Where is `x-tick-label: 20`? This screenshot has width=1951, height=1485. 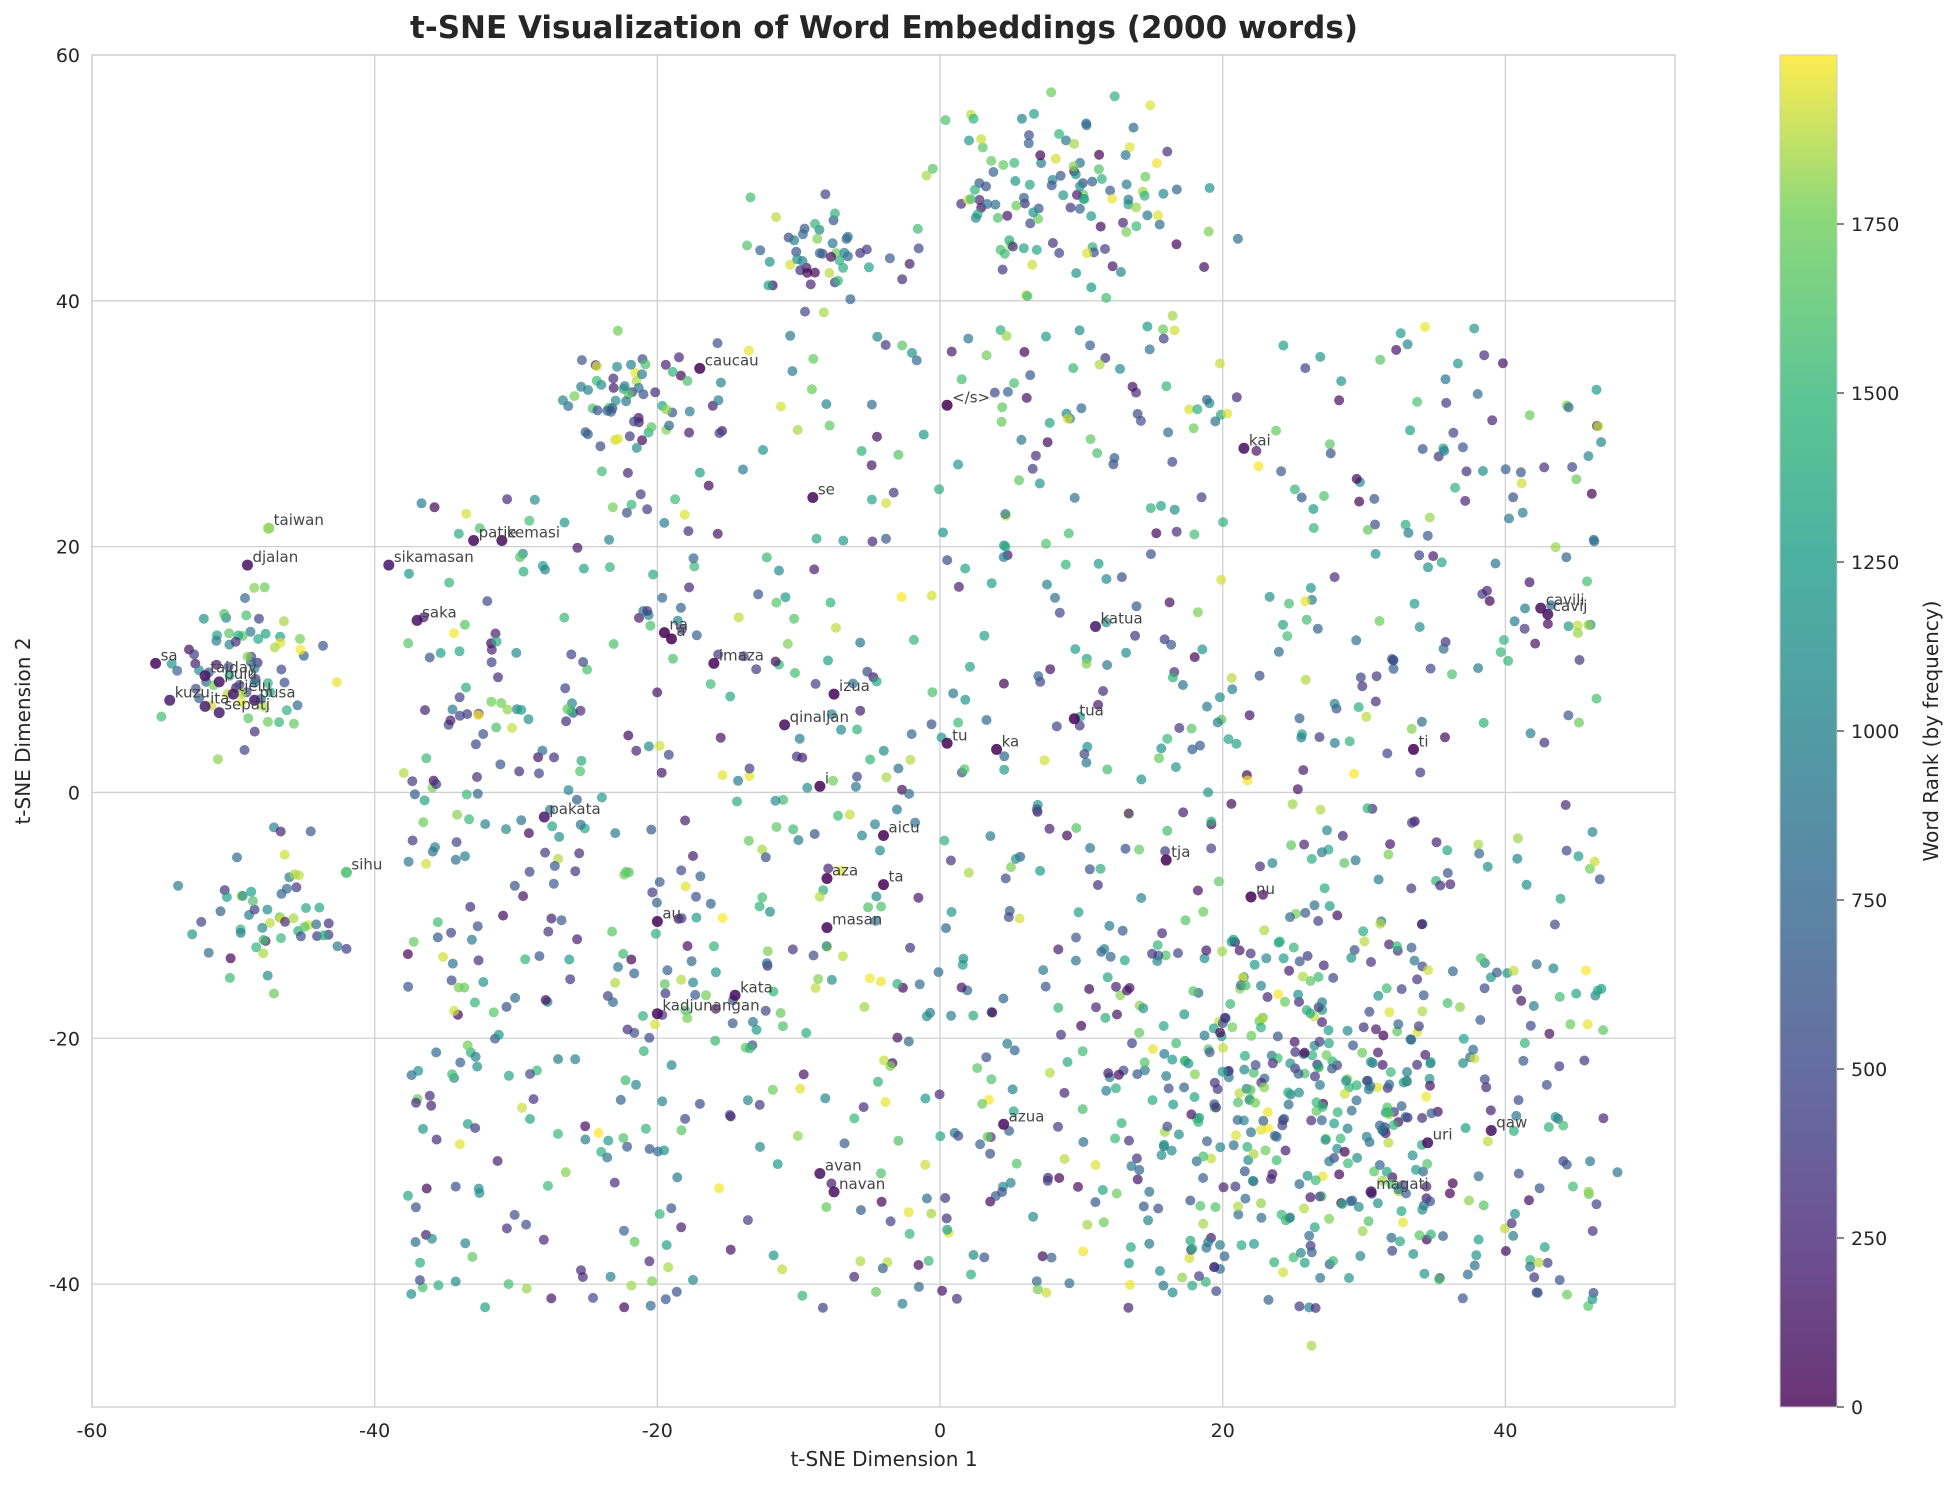
x-tick-label: 20 is located at coordinates (1223, 1431).